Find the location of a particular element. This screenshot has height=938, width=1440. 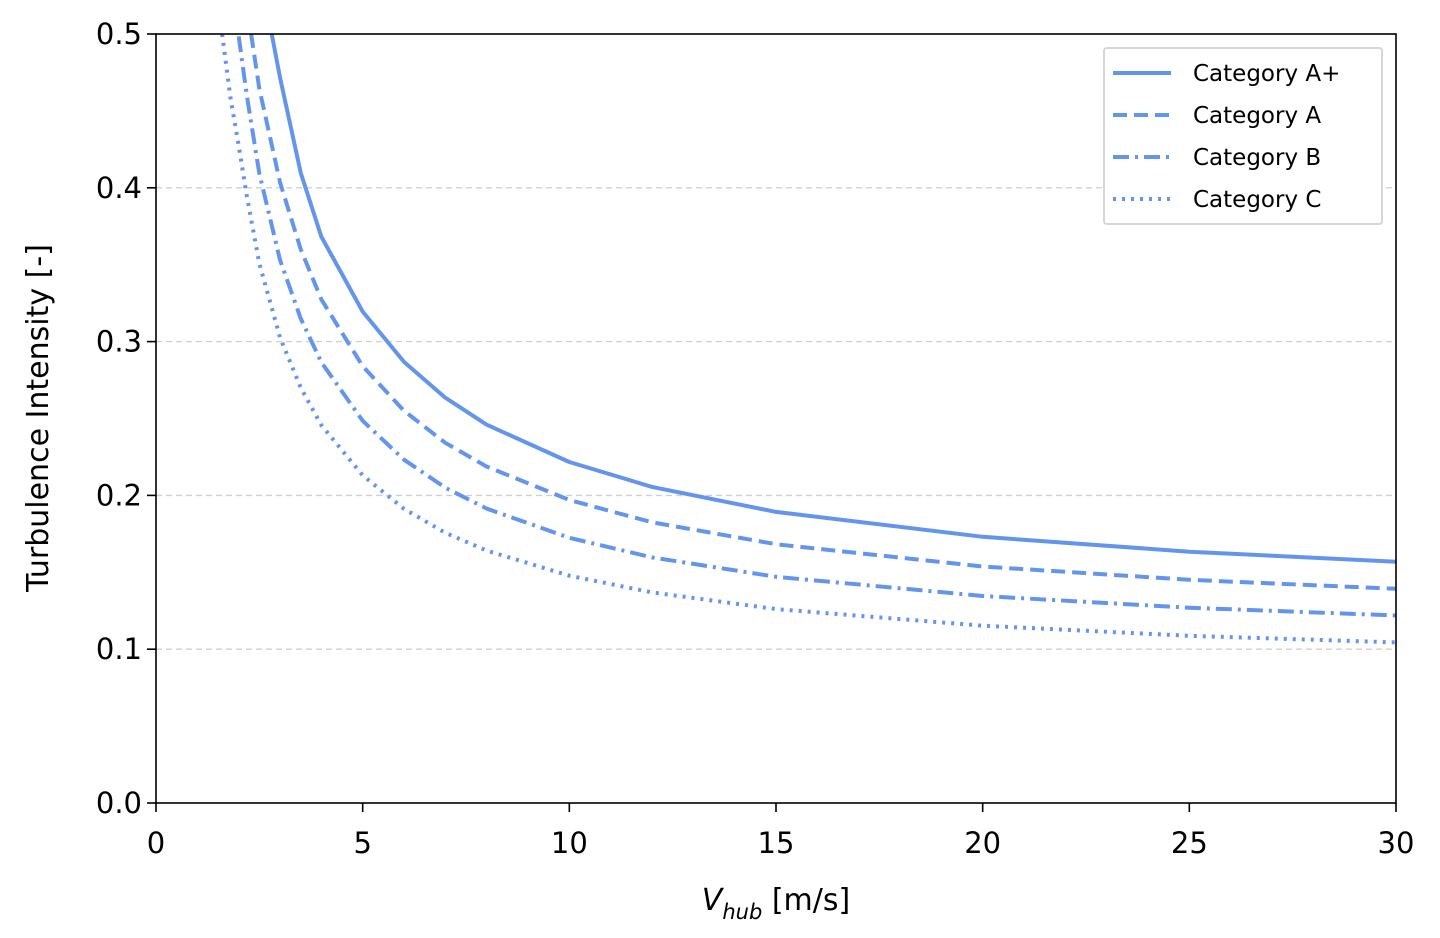

x-tick-label: 5 is located at coordinates (362, 843).